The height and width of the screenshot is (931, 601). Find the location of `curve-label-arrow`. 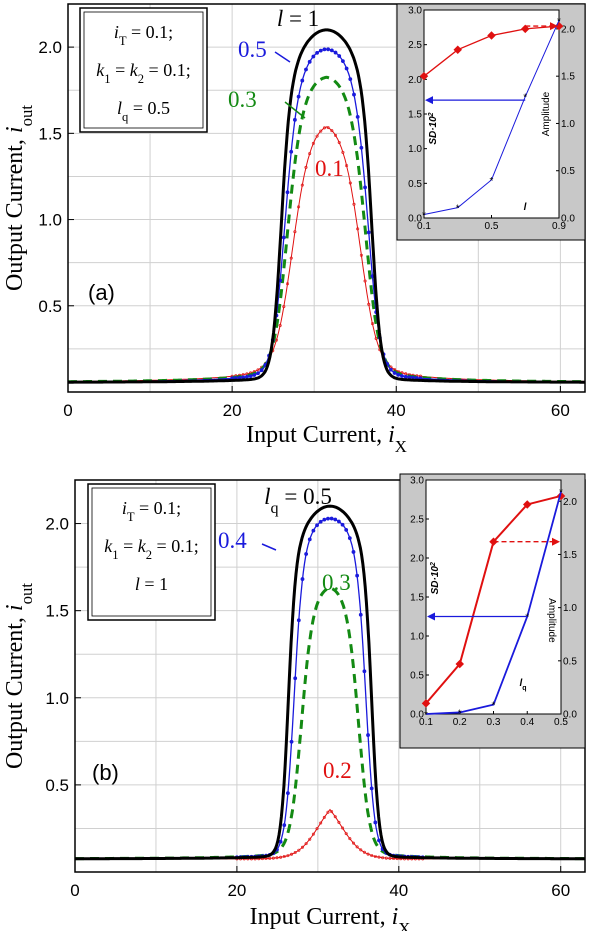

curve-label-arrow is located at coordinates (295, 110).